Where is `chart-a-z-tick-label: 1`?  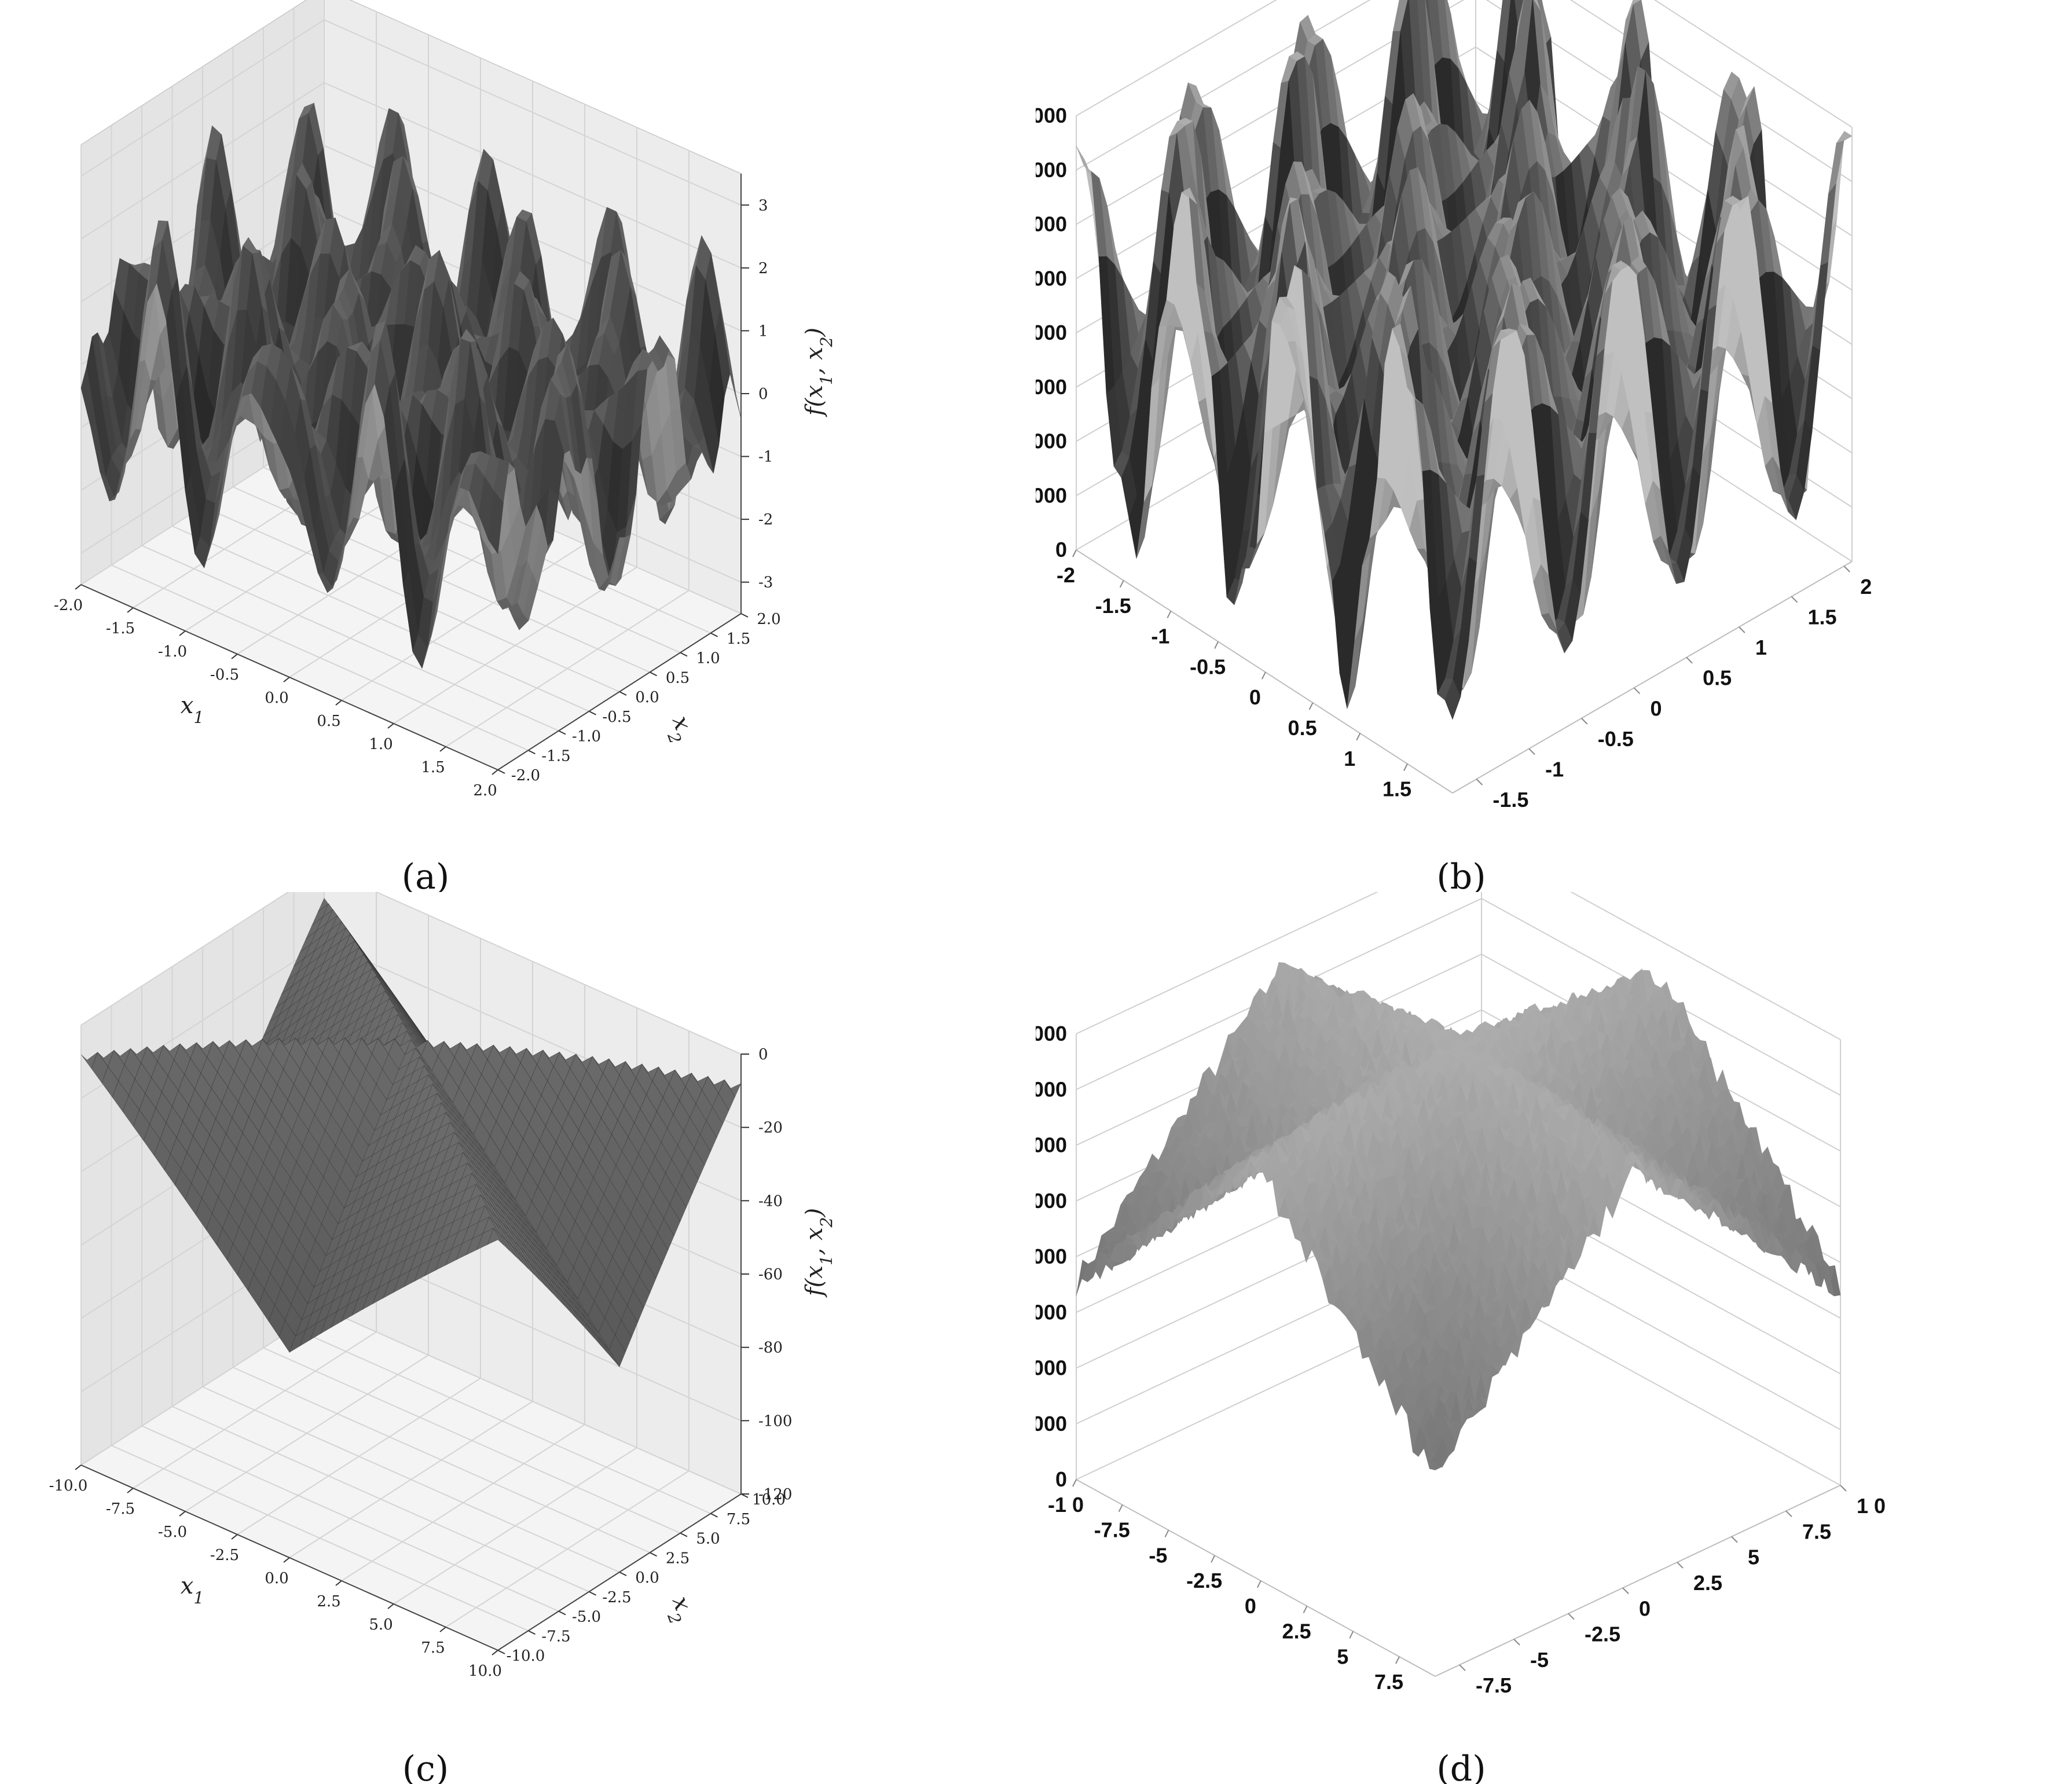 chart-a-z-tick-label: 1 is located at coordinates (763, 331).